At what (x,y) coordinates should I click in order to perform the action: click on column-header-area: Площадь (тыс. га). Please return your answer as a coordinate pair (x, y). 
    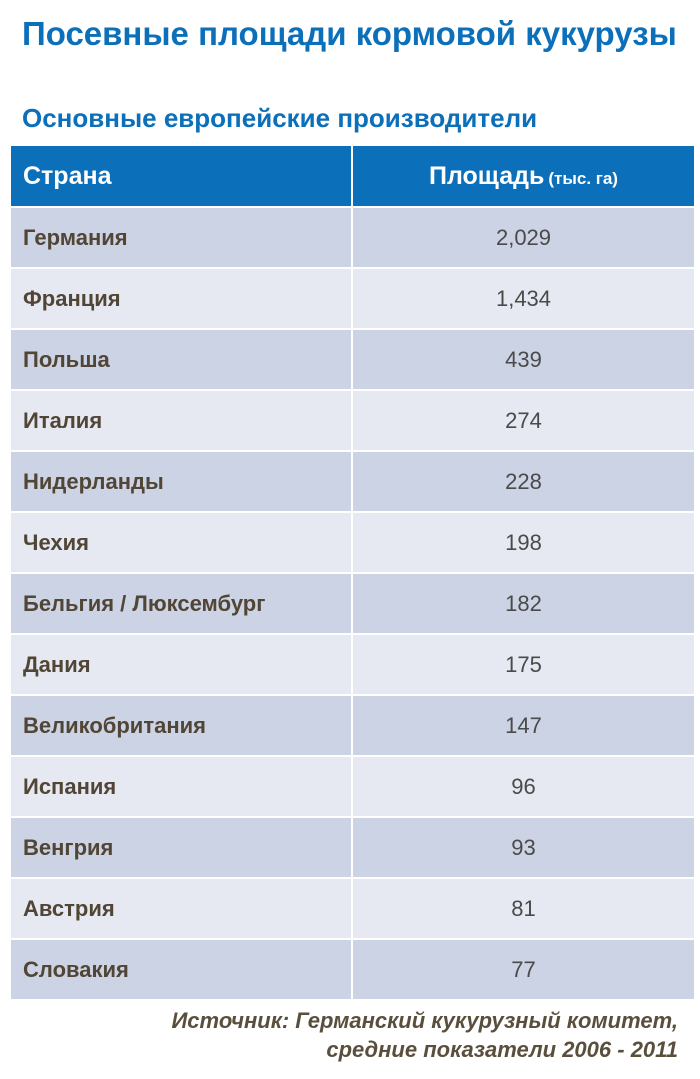
    Looking at the image, I should click on (523, 177).